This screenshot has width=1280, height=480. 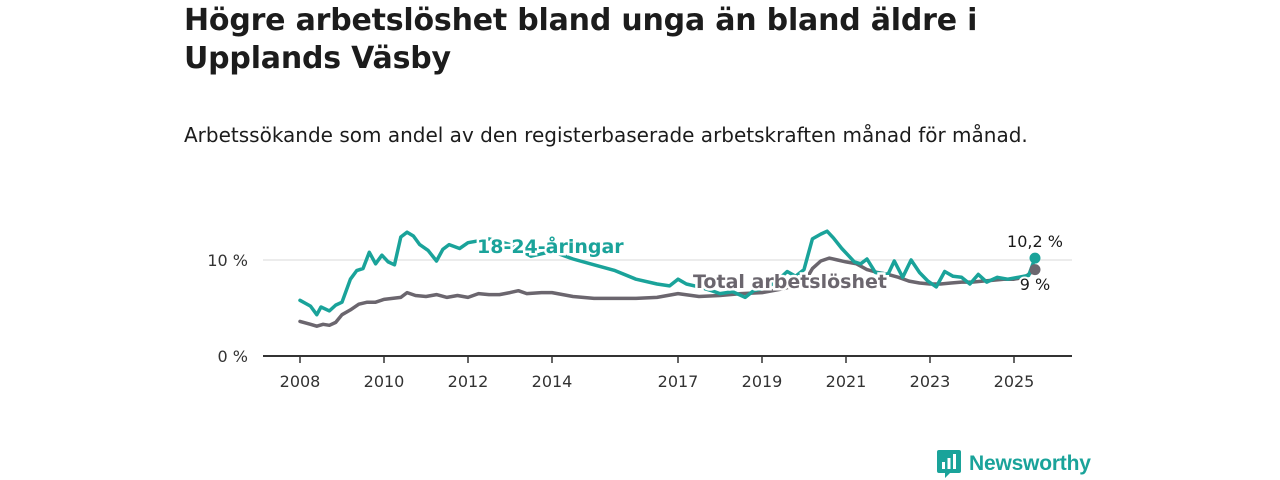 What do you see at coordinates (762, 381) in the screenshot?
I see `x-tick-label: 2019` at bounding box center [762, 381].